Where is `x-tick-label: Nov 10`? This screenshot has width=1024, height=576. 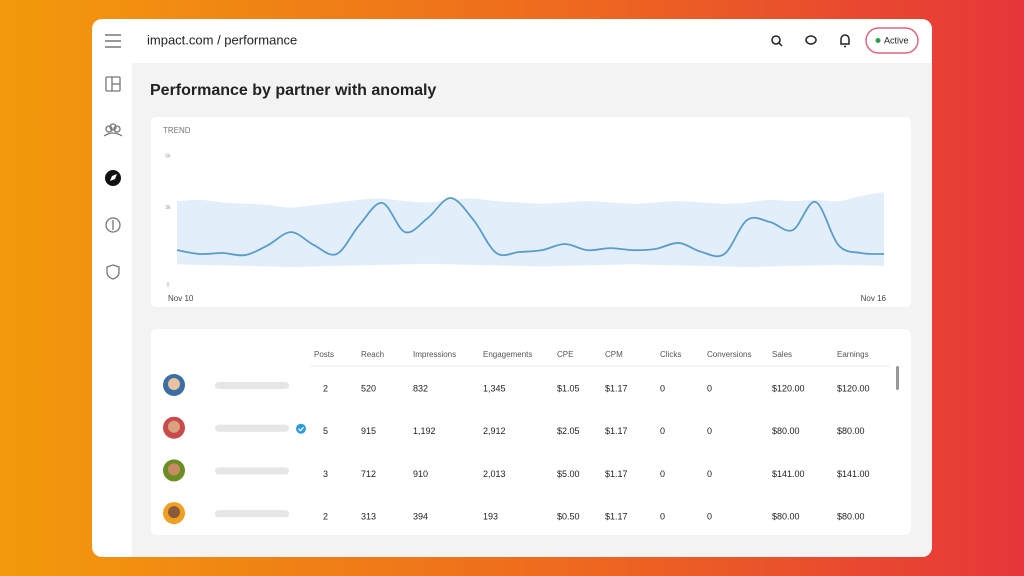
x-tick-label: Nov 10 is located at coordinates (181, 298).